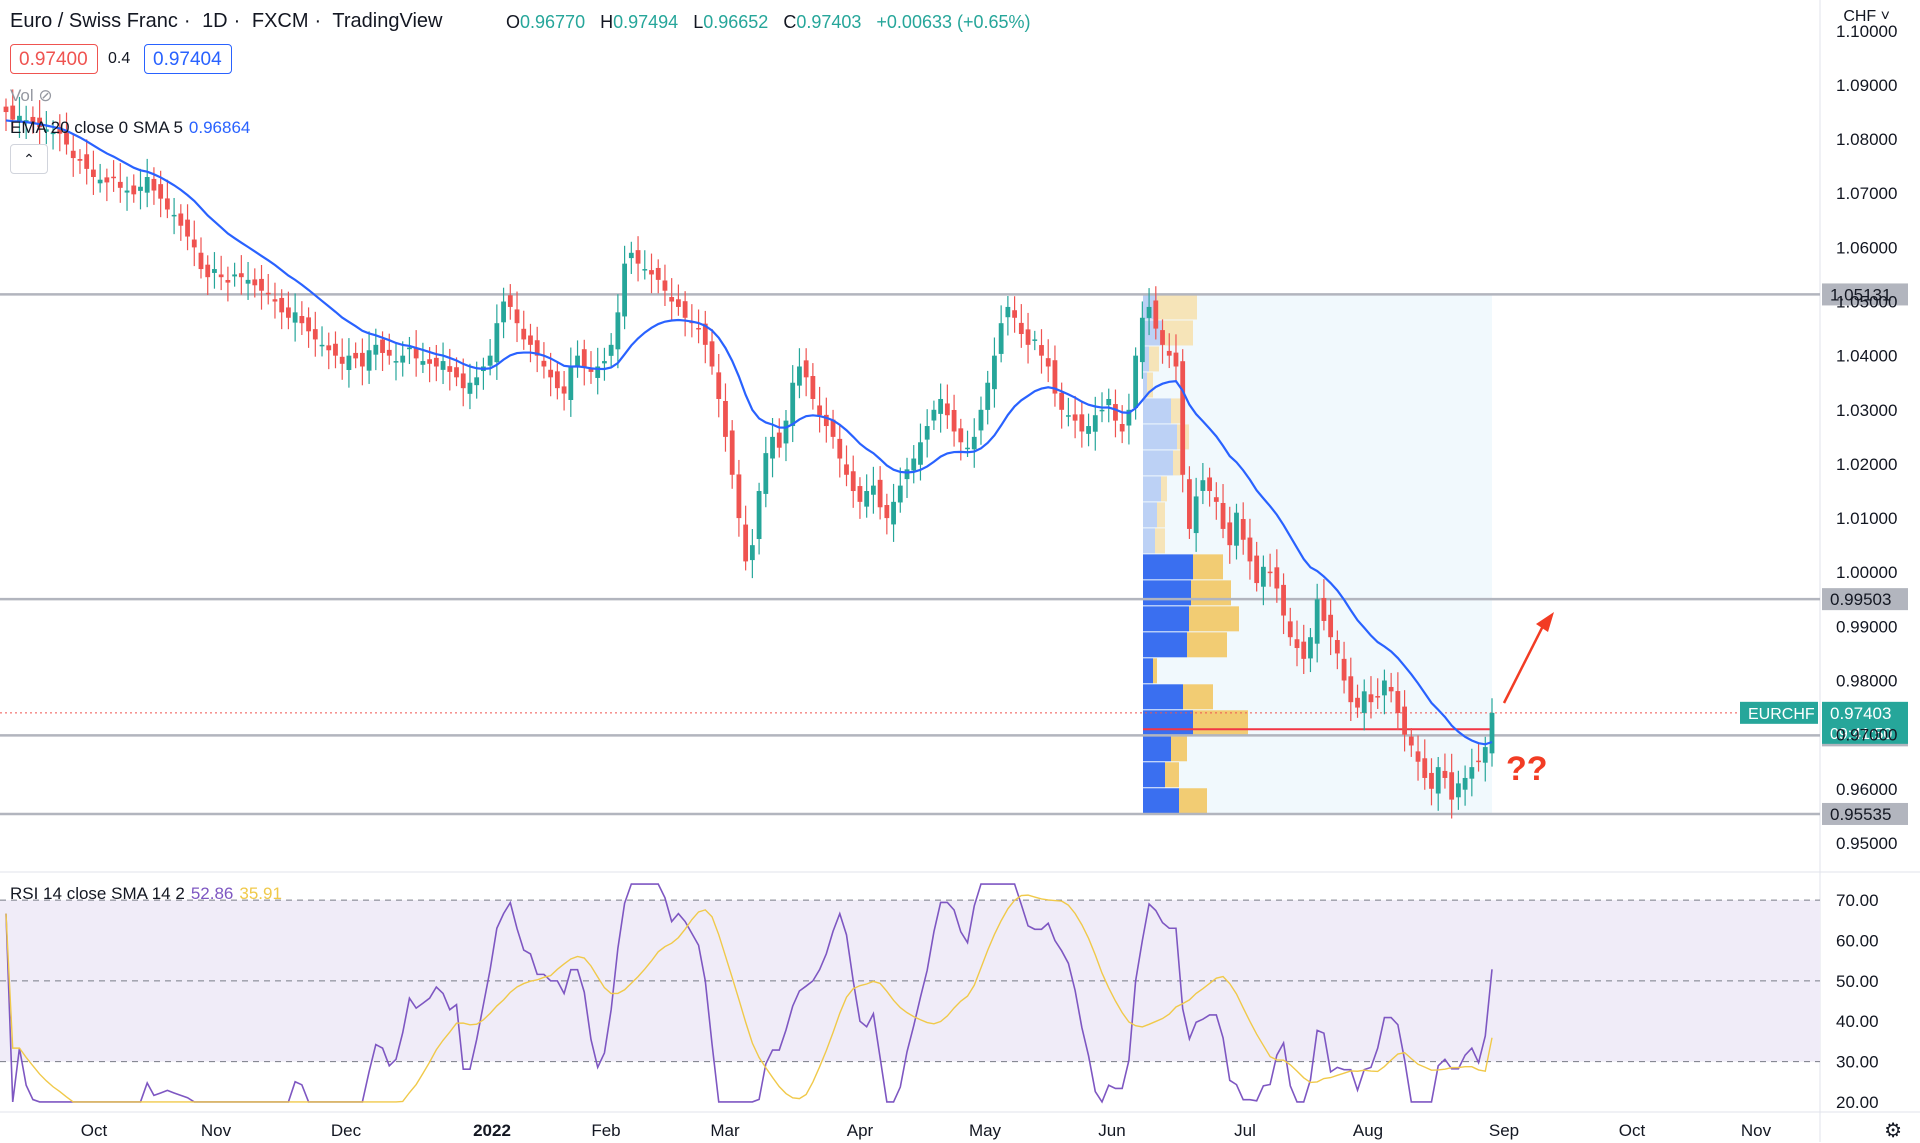 The image size is (1920, 1143). Describe the element at coordinates (1781, 714) in the screenshot. I see `symbol-tag-label: EURCHF` at that location.